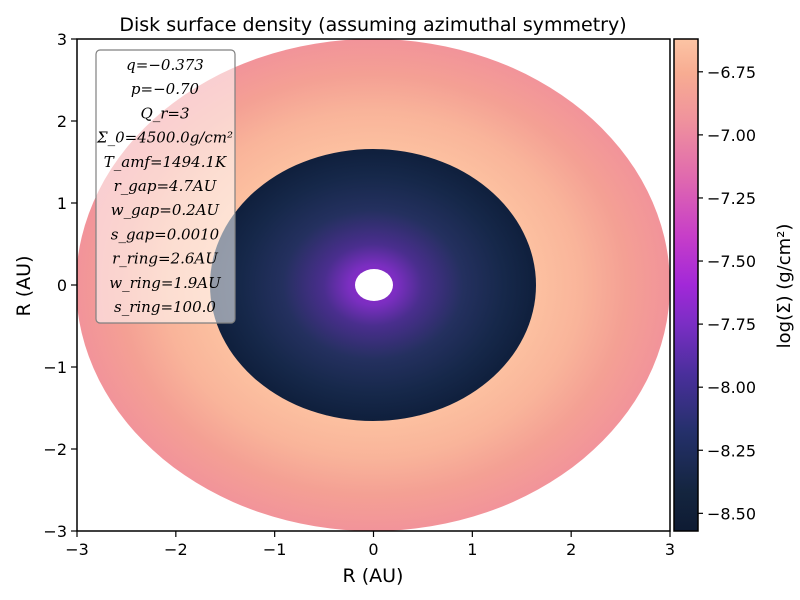 The height and width of the screenshot is (600, 800). What do you see at coordinates (165, 234) in the screenshot?
I see `legend-line: s_gap=0.0010` at bounding box center [165, 234].